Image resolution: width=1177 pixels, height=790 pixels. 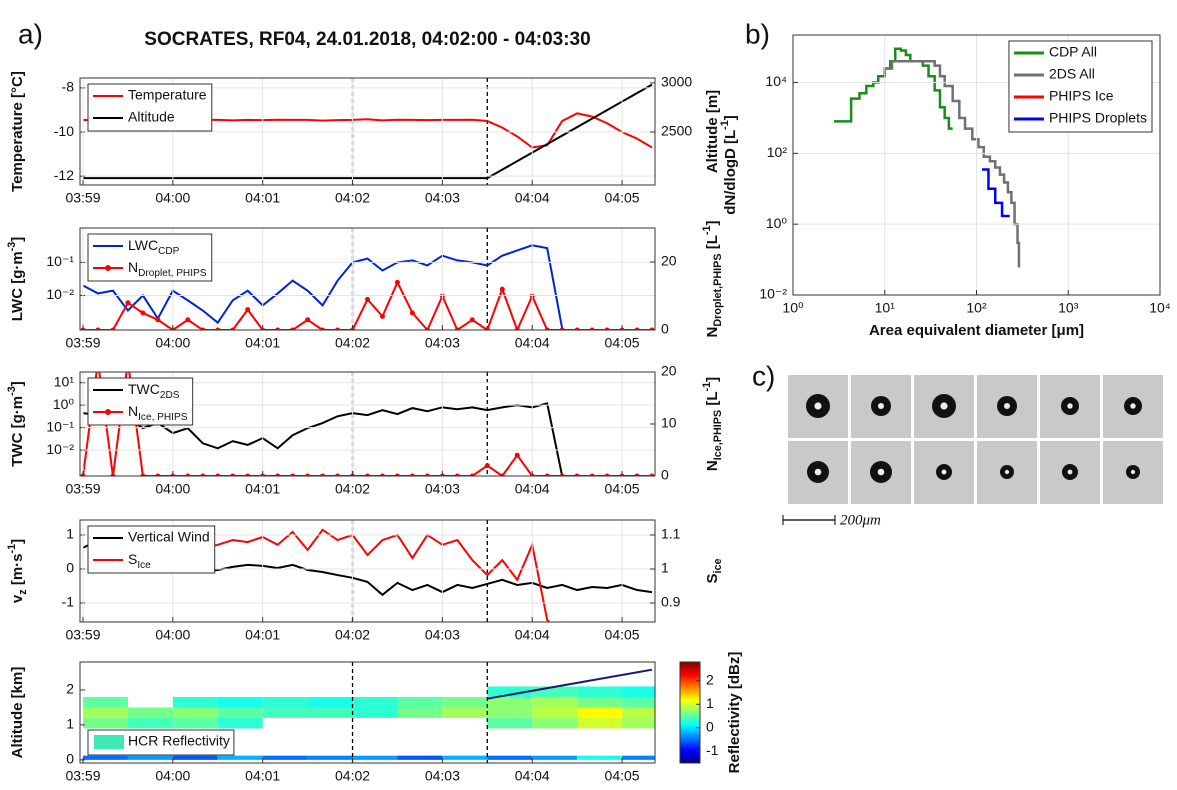 What do you see at coordinates (1073, 52) in the screenshot?
I see `legend-label: CDP All` at bounding box center [1073, 52].